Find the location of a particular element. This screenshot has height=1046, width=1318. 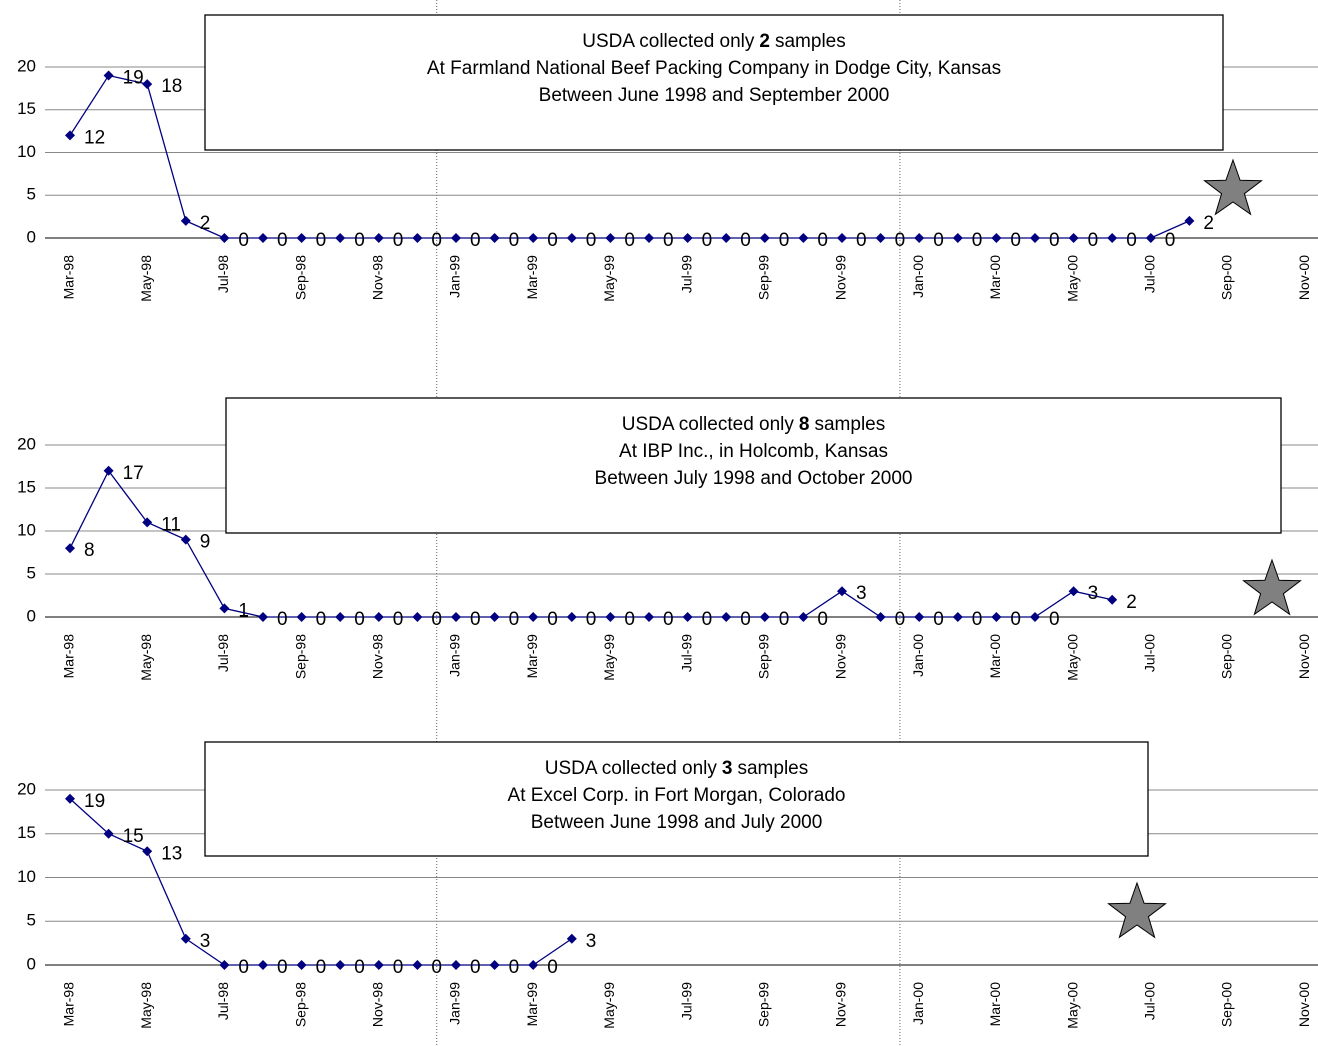

x-tick-label: May-99 is located at coordinates (609, 1005).